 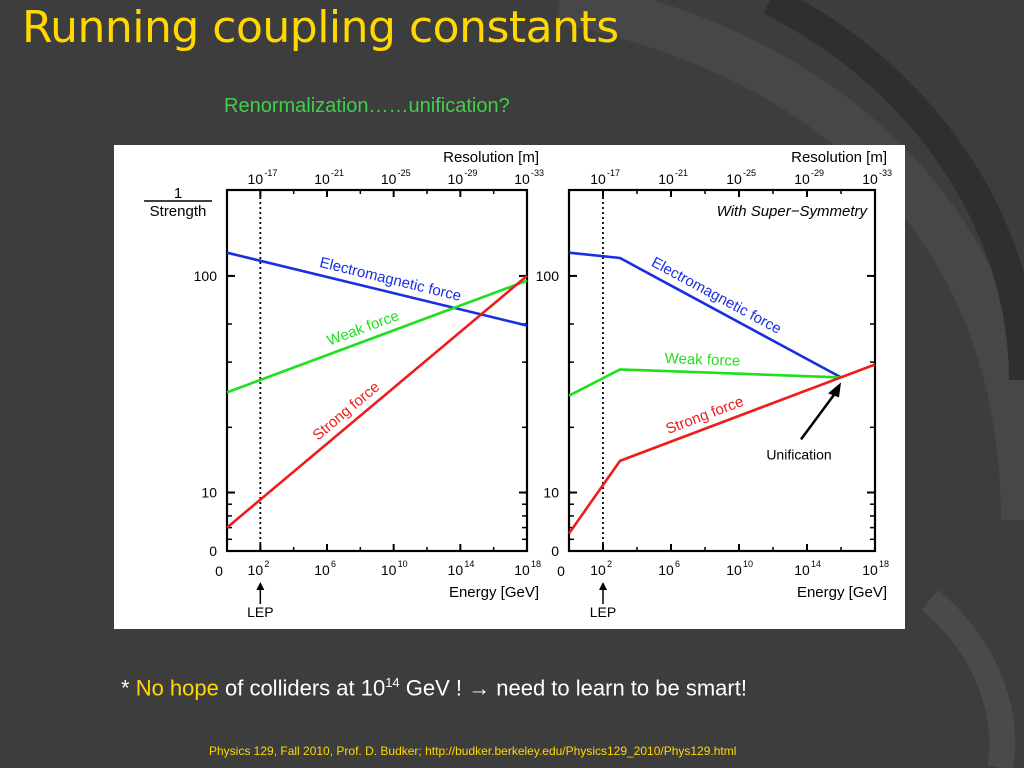 What do you see at coordinates (548, 276) in the screenshot?
I see `chart2-y-tick-label: 100` at bounding box center [548, 276].